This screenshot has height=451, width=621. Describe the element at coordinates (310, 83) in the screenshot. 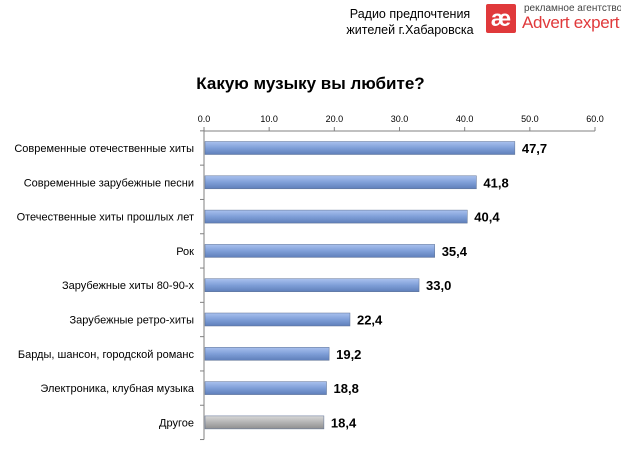

I see `chart-title: Какую музыку вы любите?` at that location.